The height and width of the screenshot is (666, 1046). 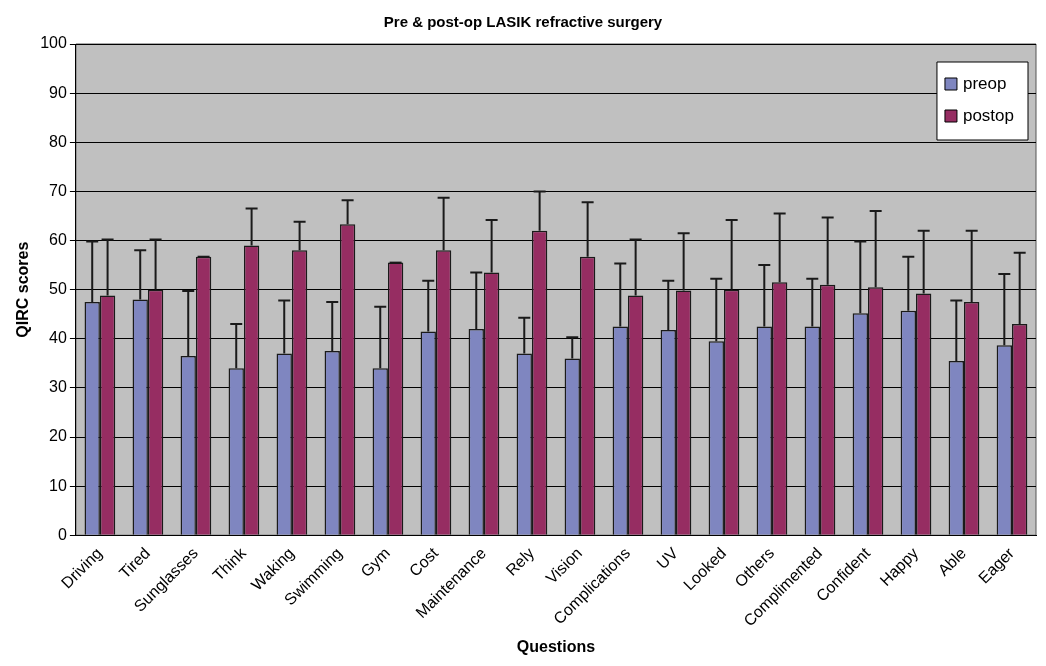 What do you see at coordinates (58, 190) in the screenshot?
I see `y-tick-label: 70` at bounding box center [58, 190].